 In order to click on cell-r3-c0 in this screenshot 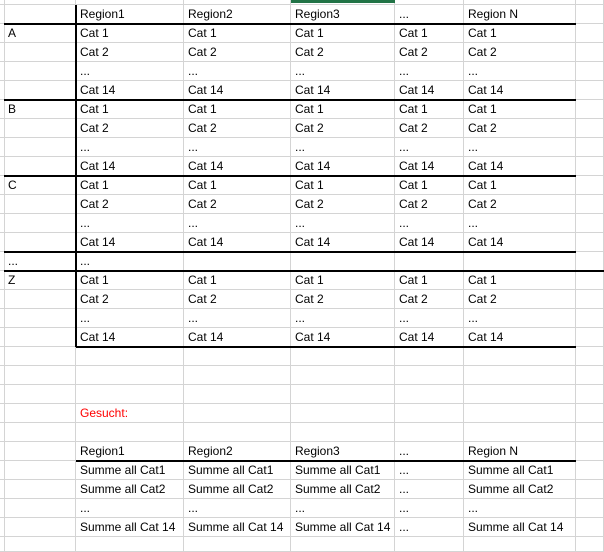, I will do `click(2, 52)`.